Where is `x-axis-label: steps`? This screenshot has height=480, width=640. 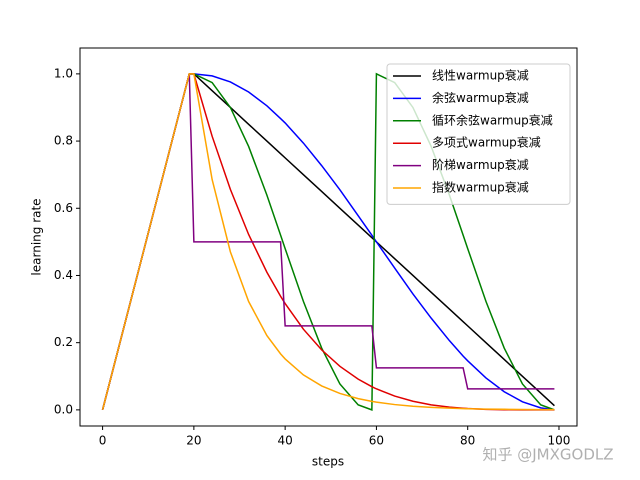 x-axis-label: steps is located at coordinates (328, 462).